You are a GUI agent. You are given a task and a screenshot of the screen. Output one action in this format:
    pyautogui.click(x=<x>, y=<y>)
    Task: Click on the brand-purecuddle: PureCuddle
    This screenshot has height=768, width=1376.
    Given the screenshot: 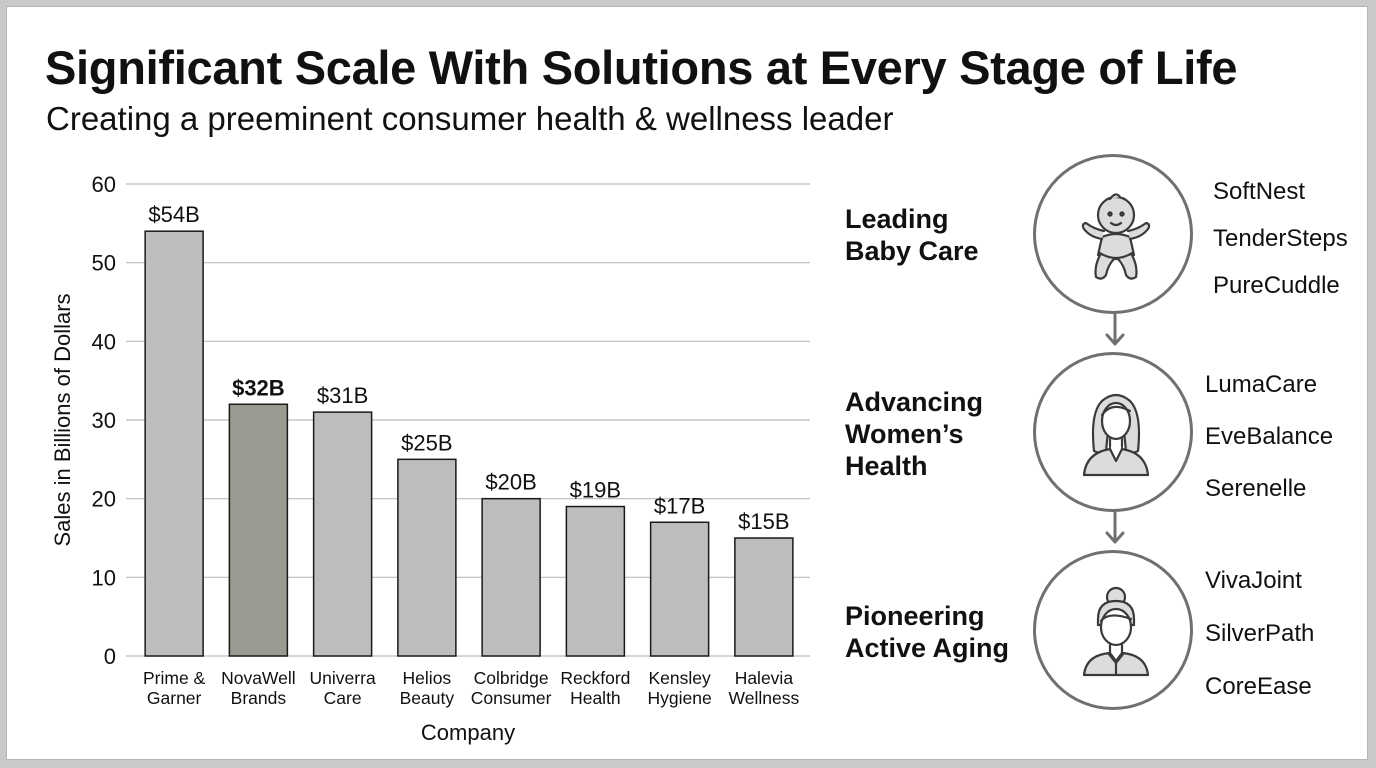 What is the action you would take?
    pyautogui.click(x=1276, y=285)
    